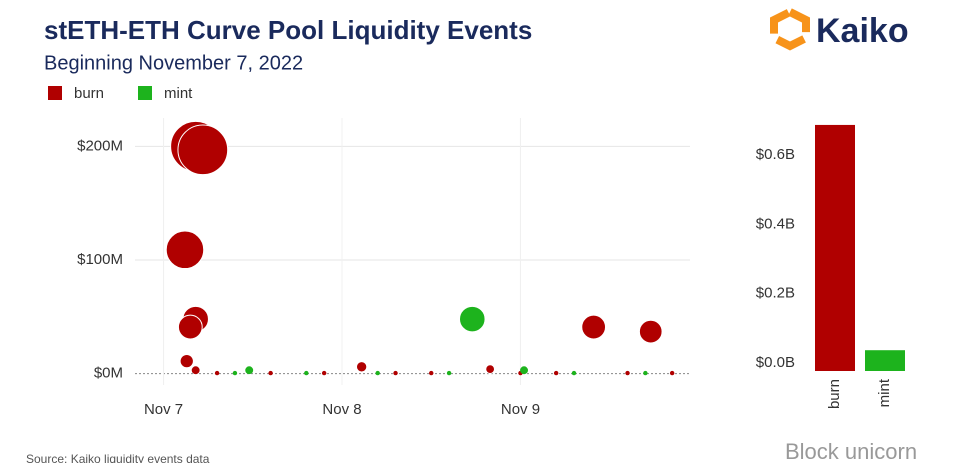 The width and height of the screenshot is (972, 463). I want to click on legend-label: mint, so click(178, 93).